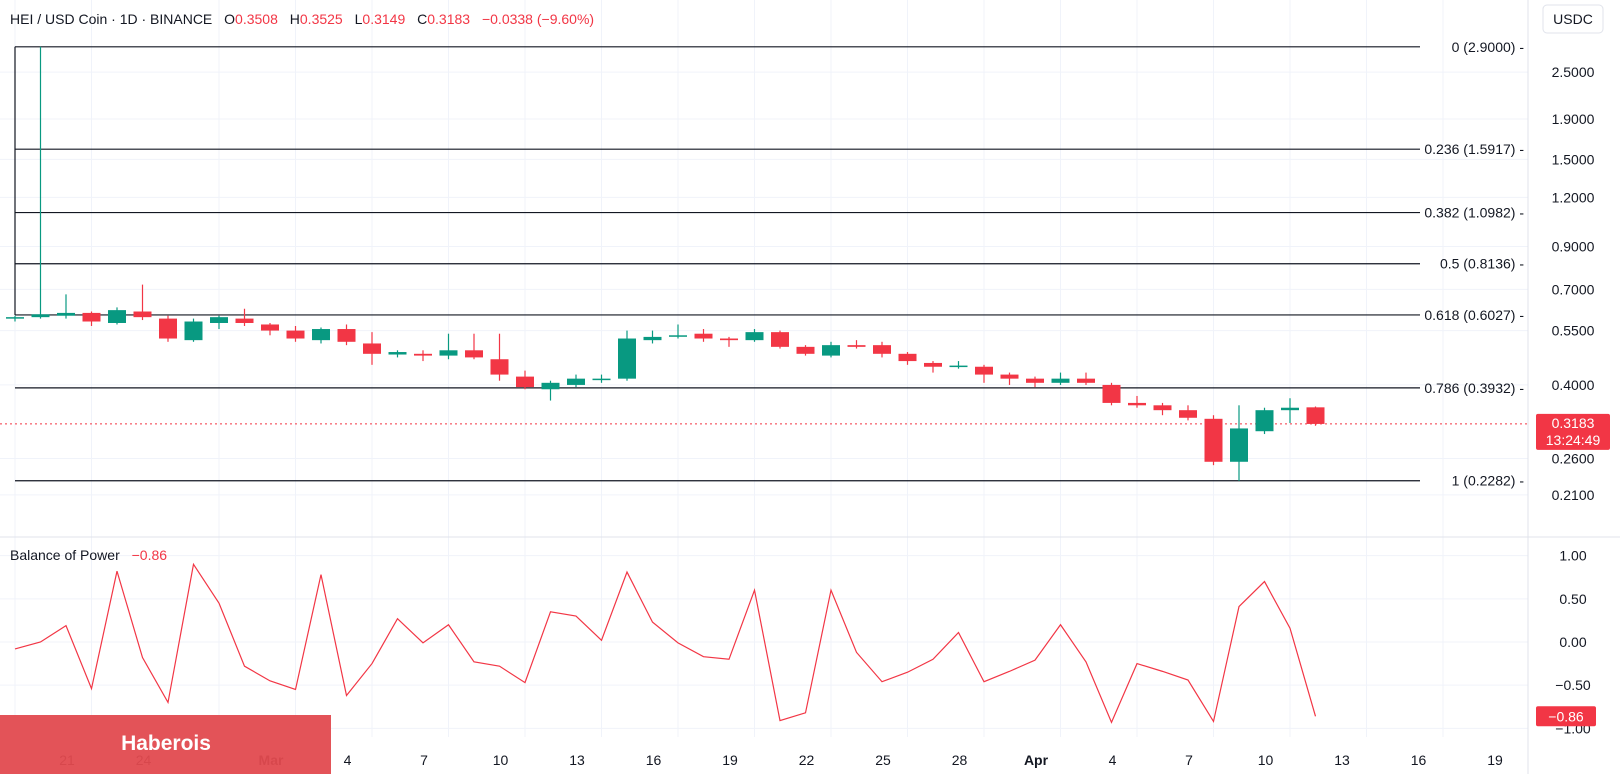 The height and width of the screenshot is (779, 1620). I want to click on change-value: −0.0338 (−9.60%), so click(538, 19).